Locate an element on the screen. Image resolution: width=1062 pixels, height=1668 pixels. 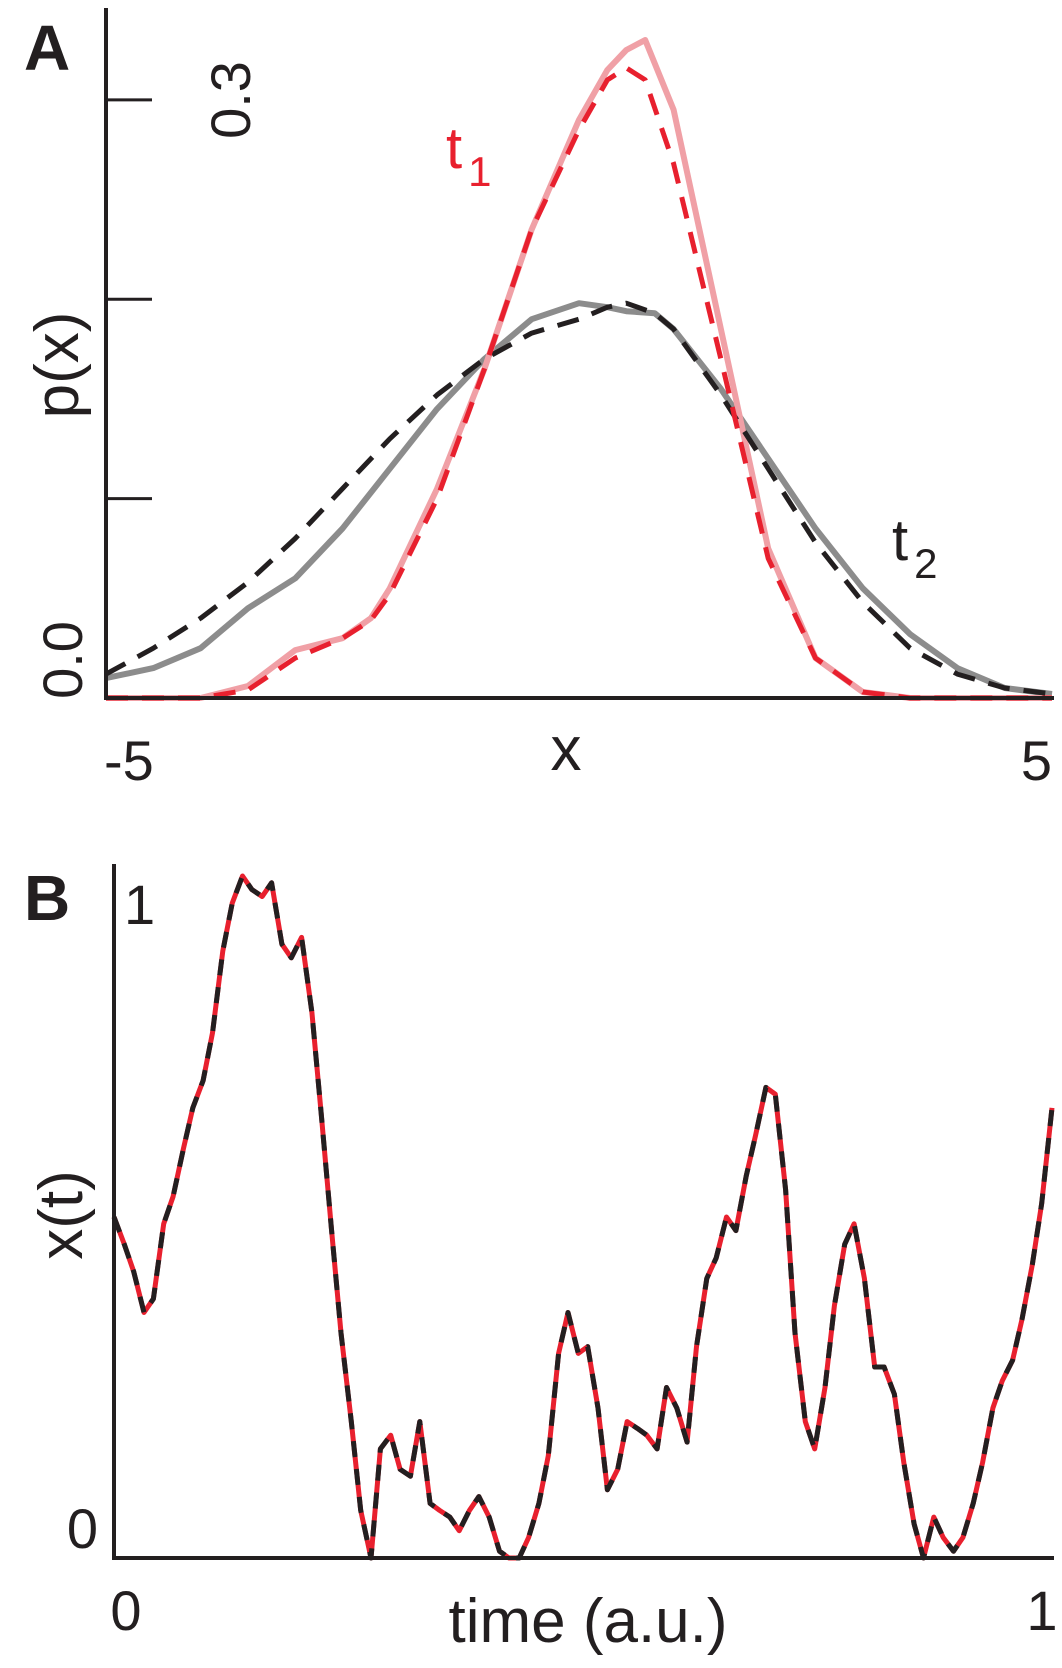
series-label-t1-main: t is located at coordinates (454, 148).